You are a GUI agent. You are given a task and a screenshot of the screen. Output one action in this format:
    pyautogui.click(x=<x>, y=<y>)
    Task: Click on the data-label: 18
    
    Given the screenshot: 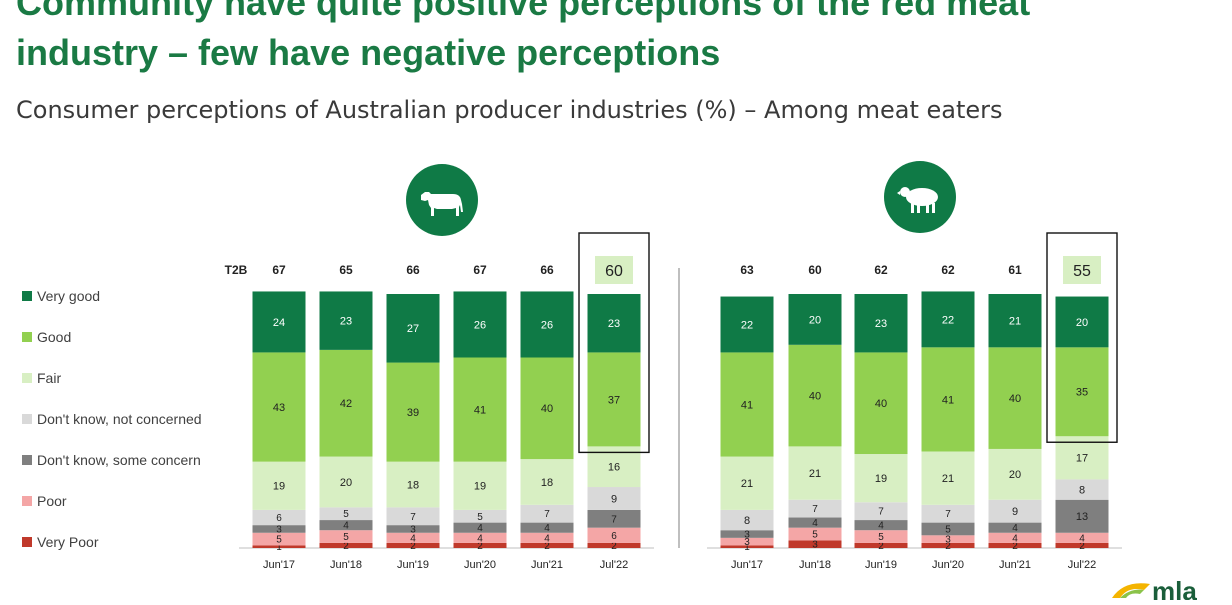 What is the action you would take?
    pyautogui.click(x=413, y=485)
    